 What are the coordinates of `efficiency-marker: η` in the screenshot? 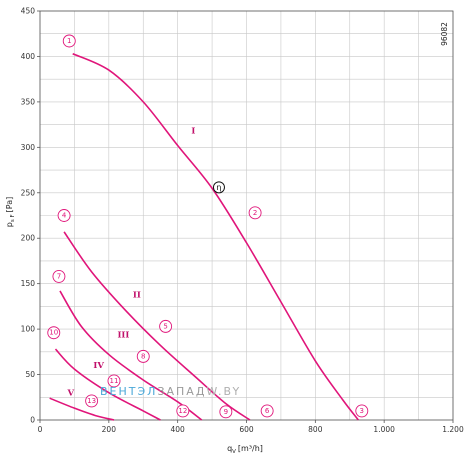 It's located at (218, 187).